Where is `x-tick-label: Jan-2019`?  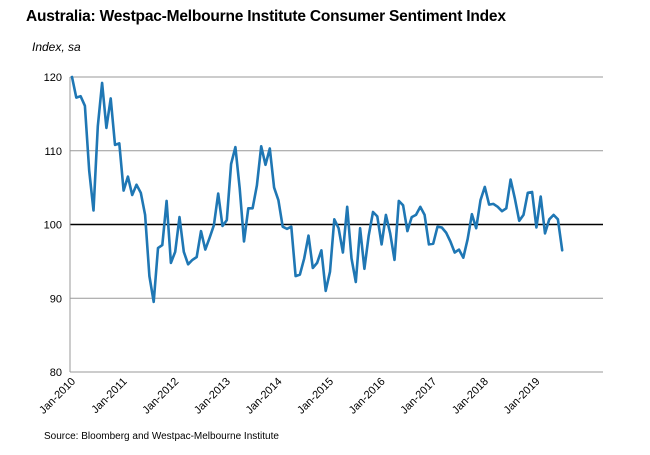
x-tick-label: Jan-2019 is located at coordinates (522, 396).